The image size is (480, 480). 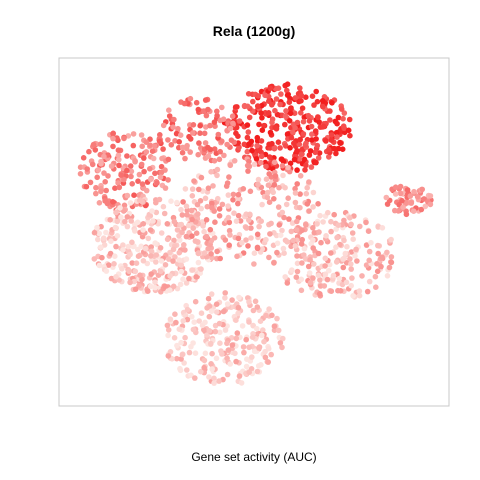 I want to click on chart-title: Rela (1200g), so click(x=254, y=31).